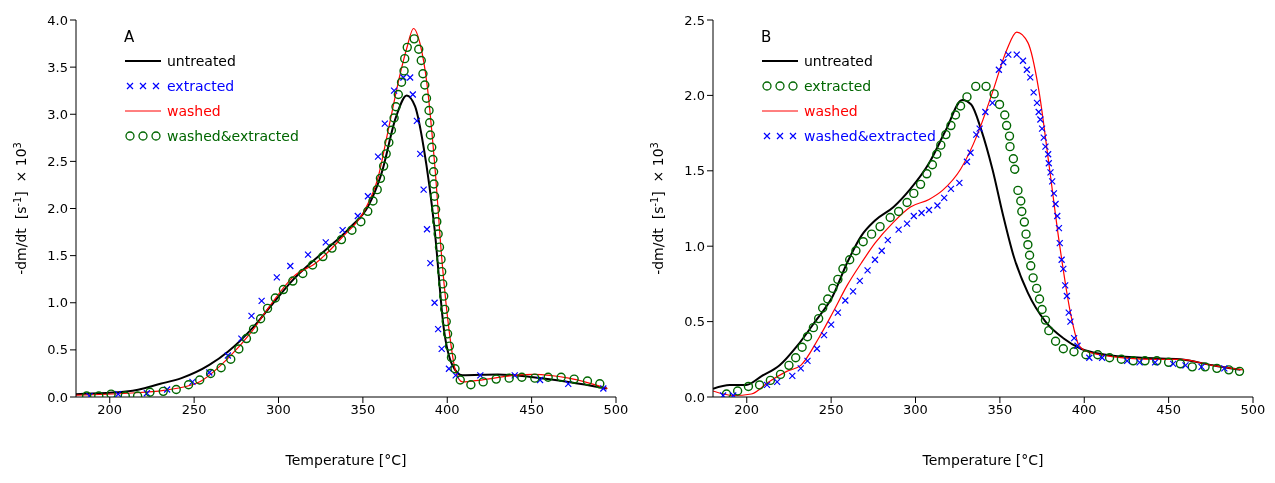 This screenshot has height=483, width=1275. What do you see at coordinates (57, 20) in the screenshot?
I see `y-tick-label: 4.0` at bounding box center [57, 20].